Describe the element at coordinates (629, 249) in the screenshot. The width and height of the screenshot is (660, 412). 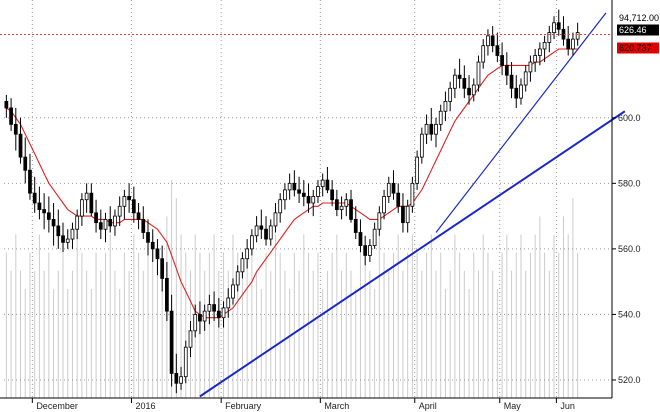
I see `y-tick-label: 560.0` at that location.